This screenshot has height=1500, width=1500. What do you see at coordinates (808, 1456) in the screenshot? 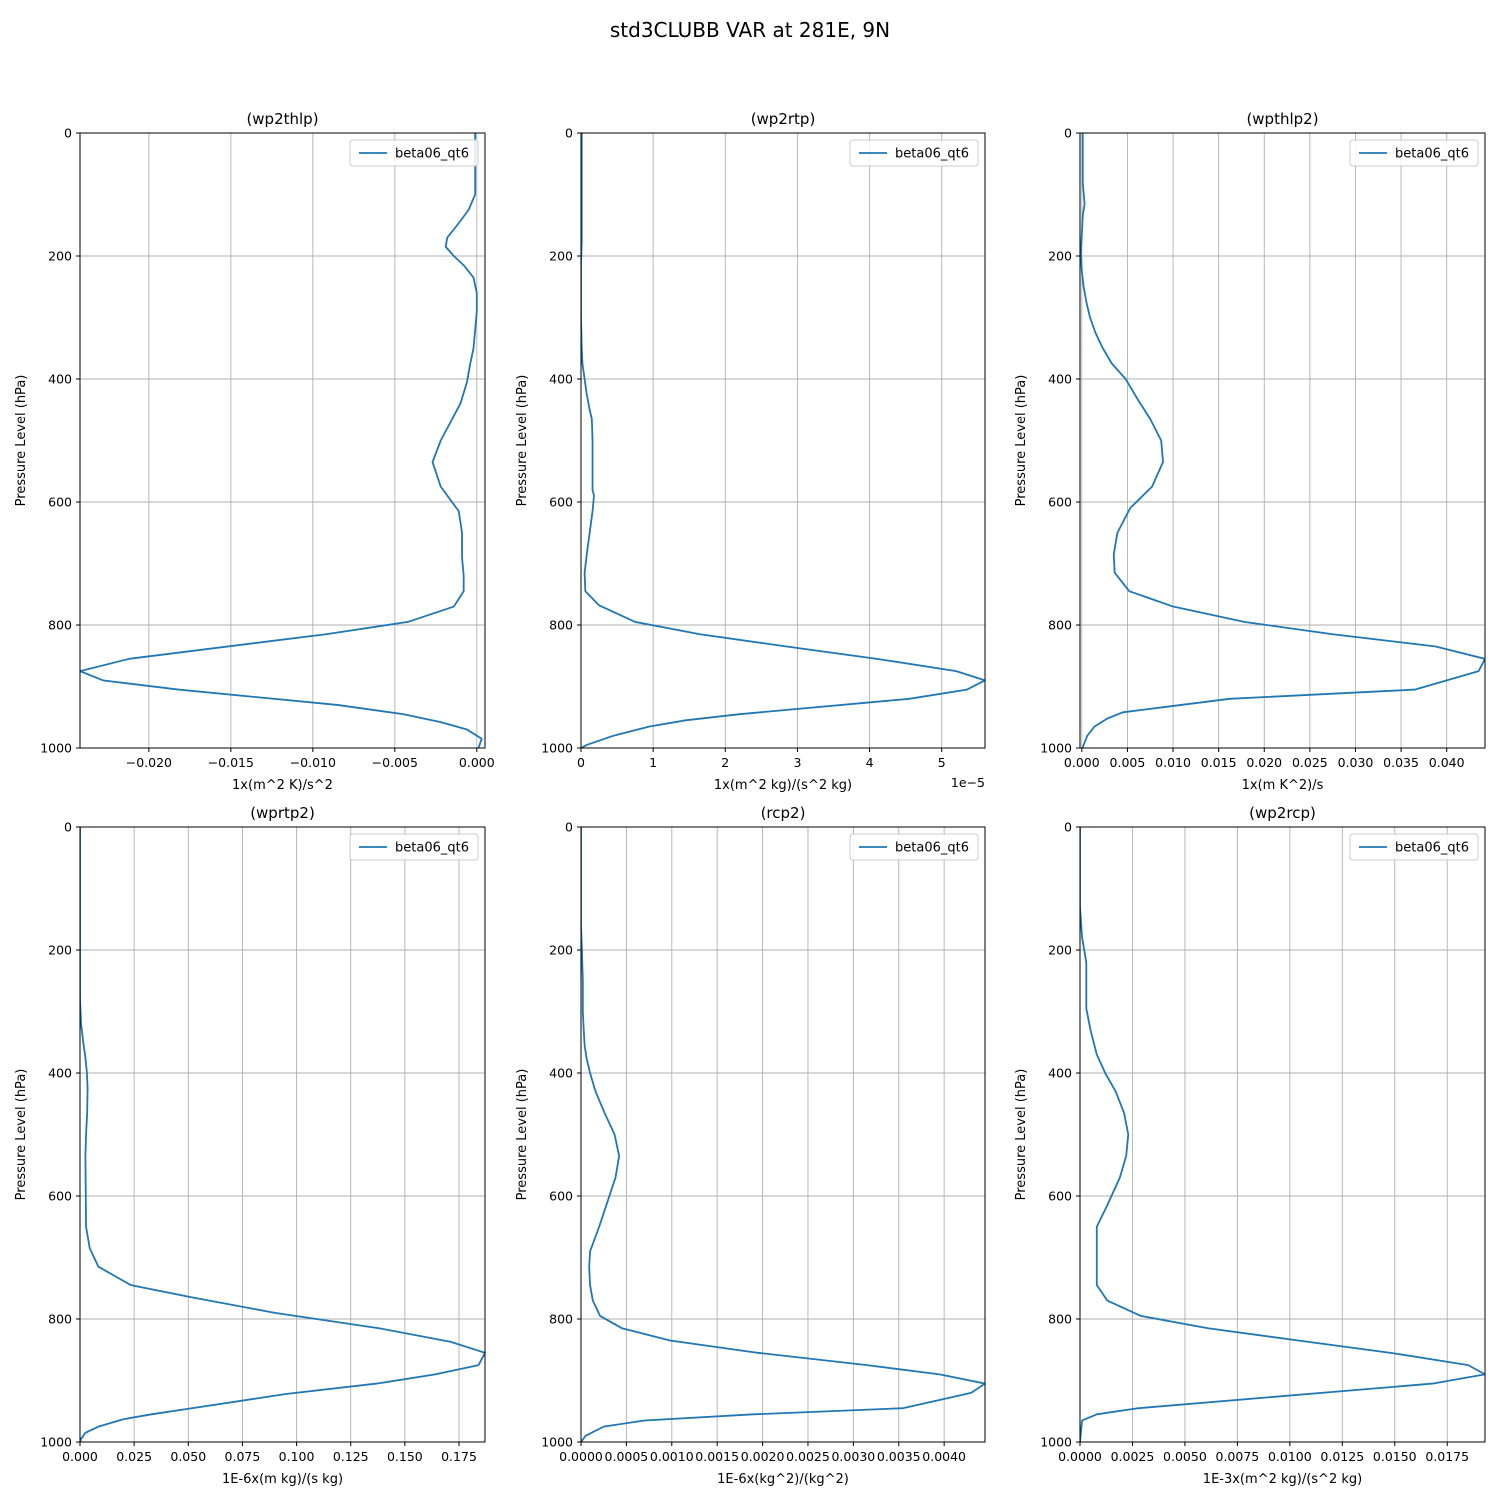
I see `x-tick-label: 0.0025` at bounding box center [808, 1456].